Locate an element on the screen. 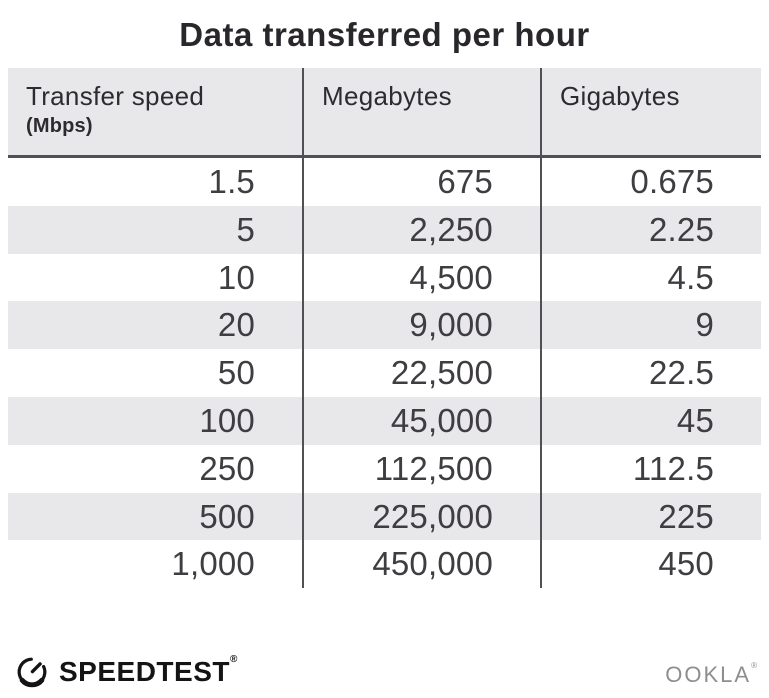 The width and height of the screenshot is (769, 698). chart-title: Data transferred per hour is located at coordinates (384, 34).